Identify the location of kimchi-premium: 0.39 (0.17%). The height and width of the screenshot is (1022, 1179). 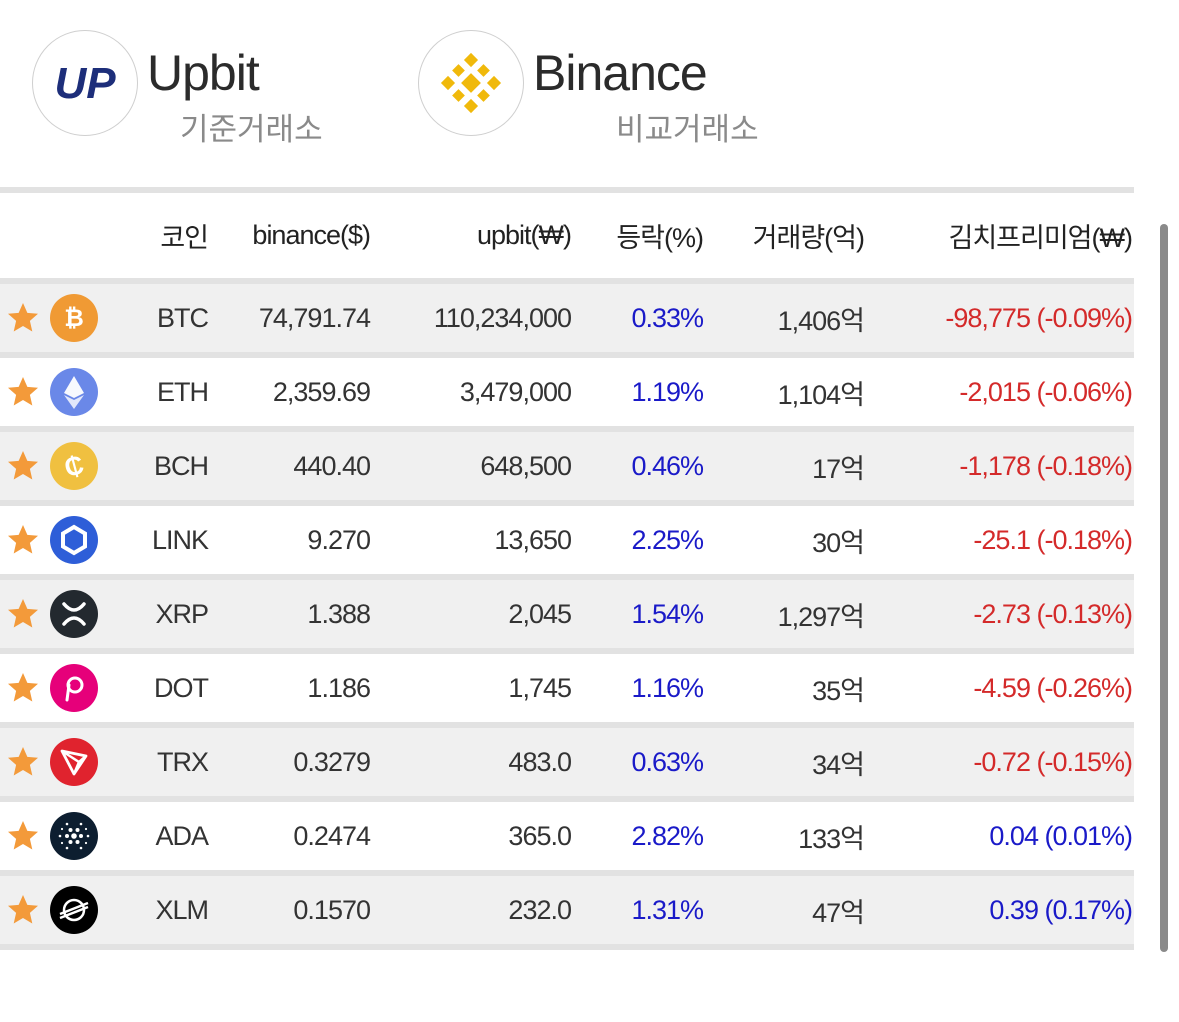
(1061, 909).